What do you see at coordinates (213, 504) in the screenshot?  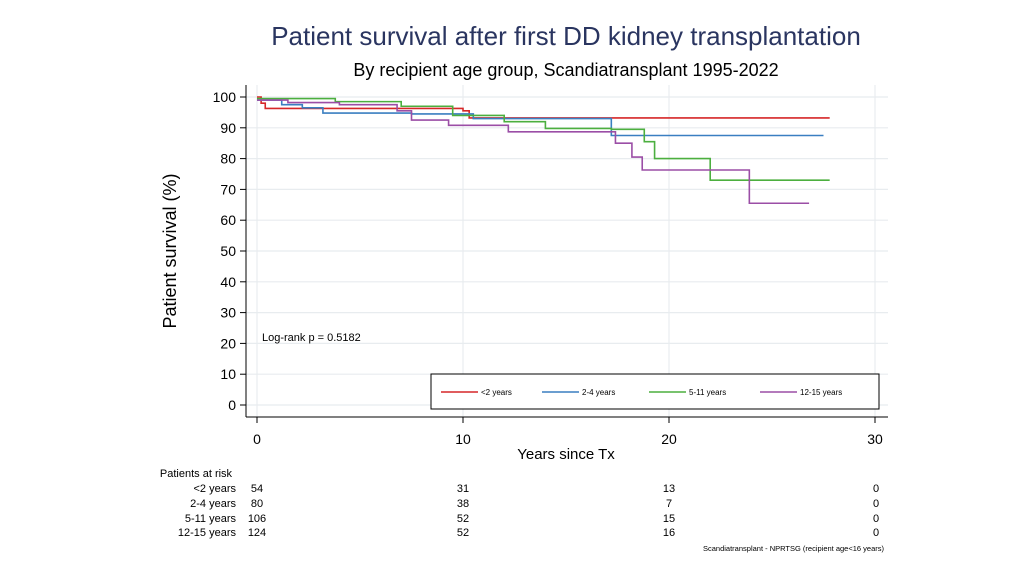 I see `risk-row-label: 2-4 years` at bounding box center [213, 504].